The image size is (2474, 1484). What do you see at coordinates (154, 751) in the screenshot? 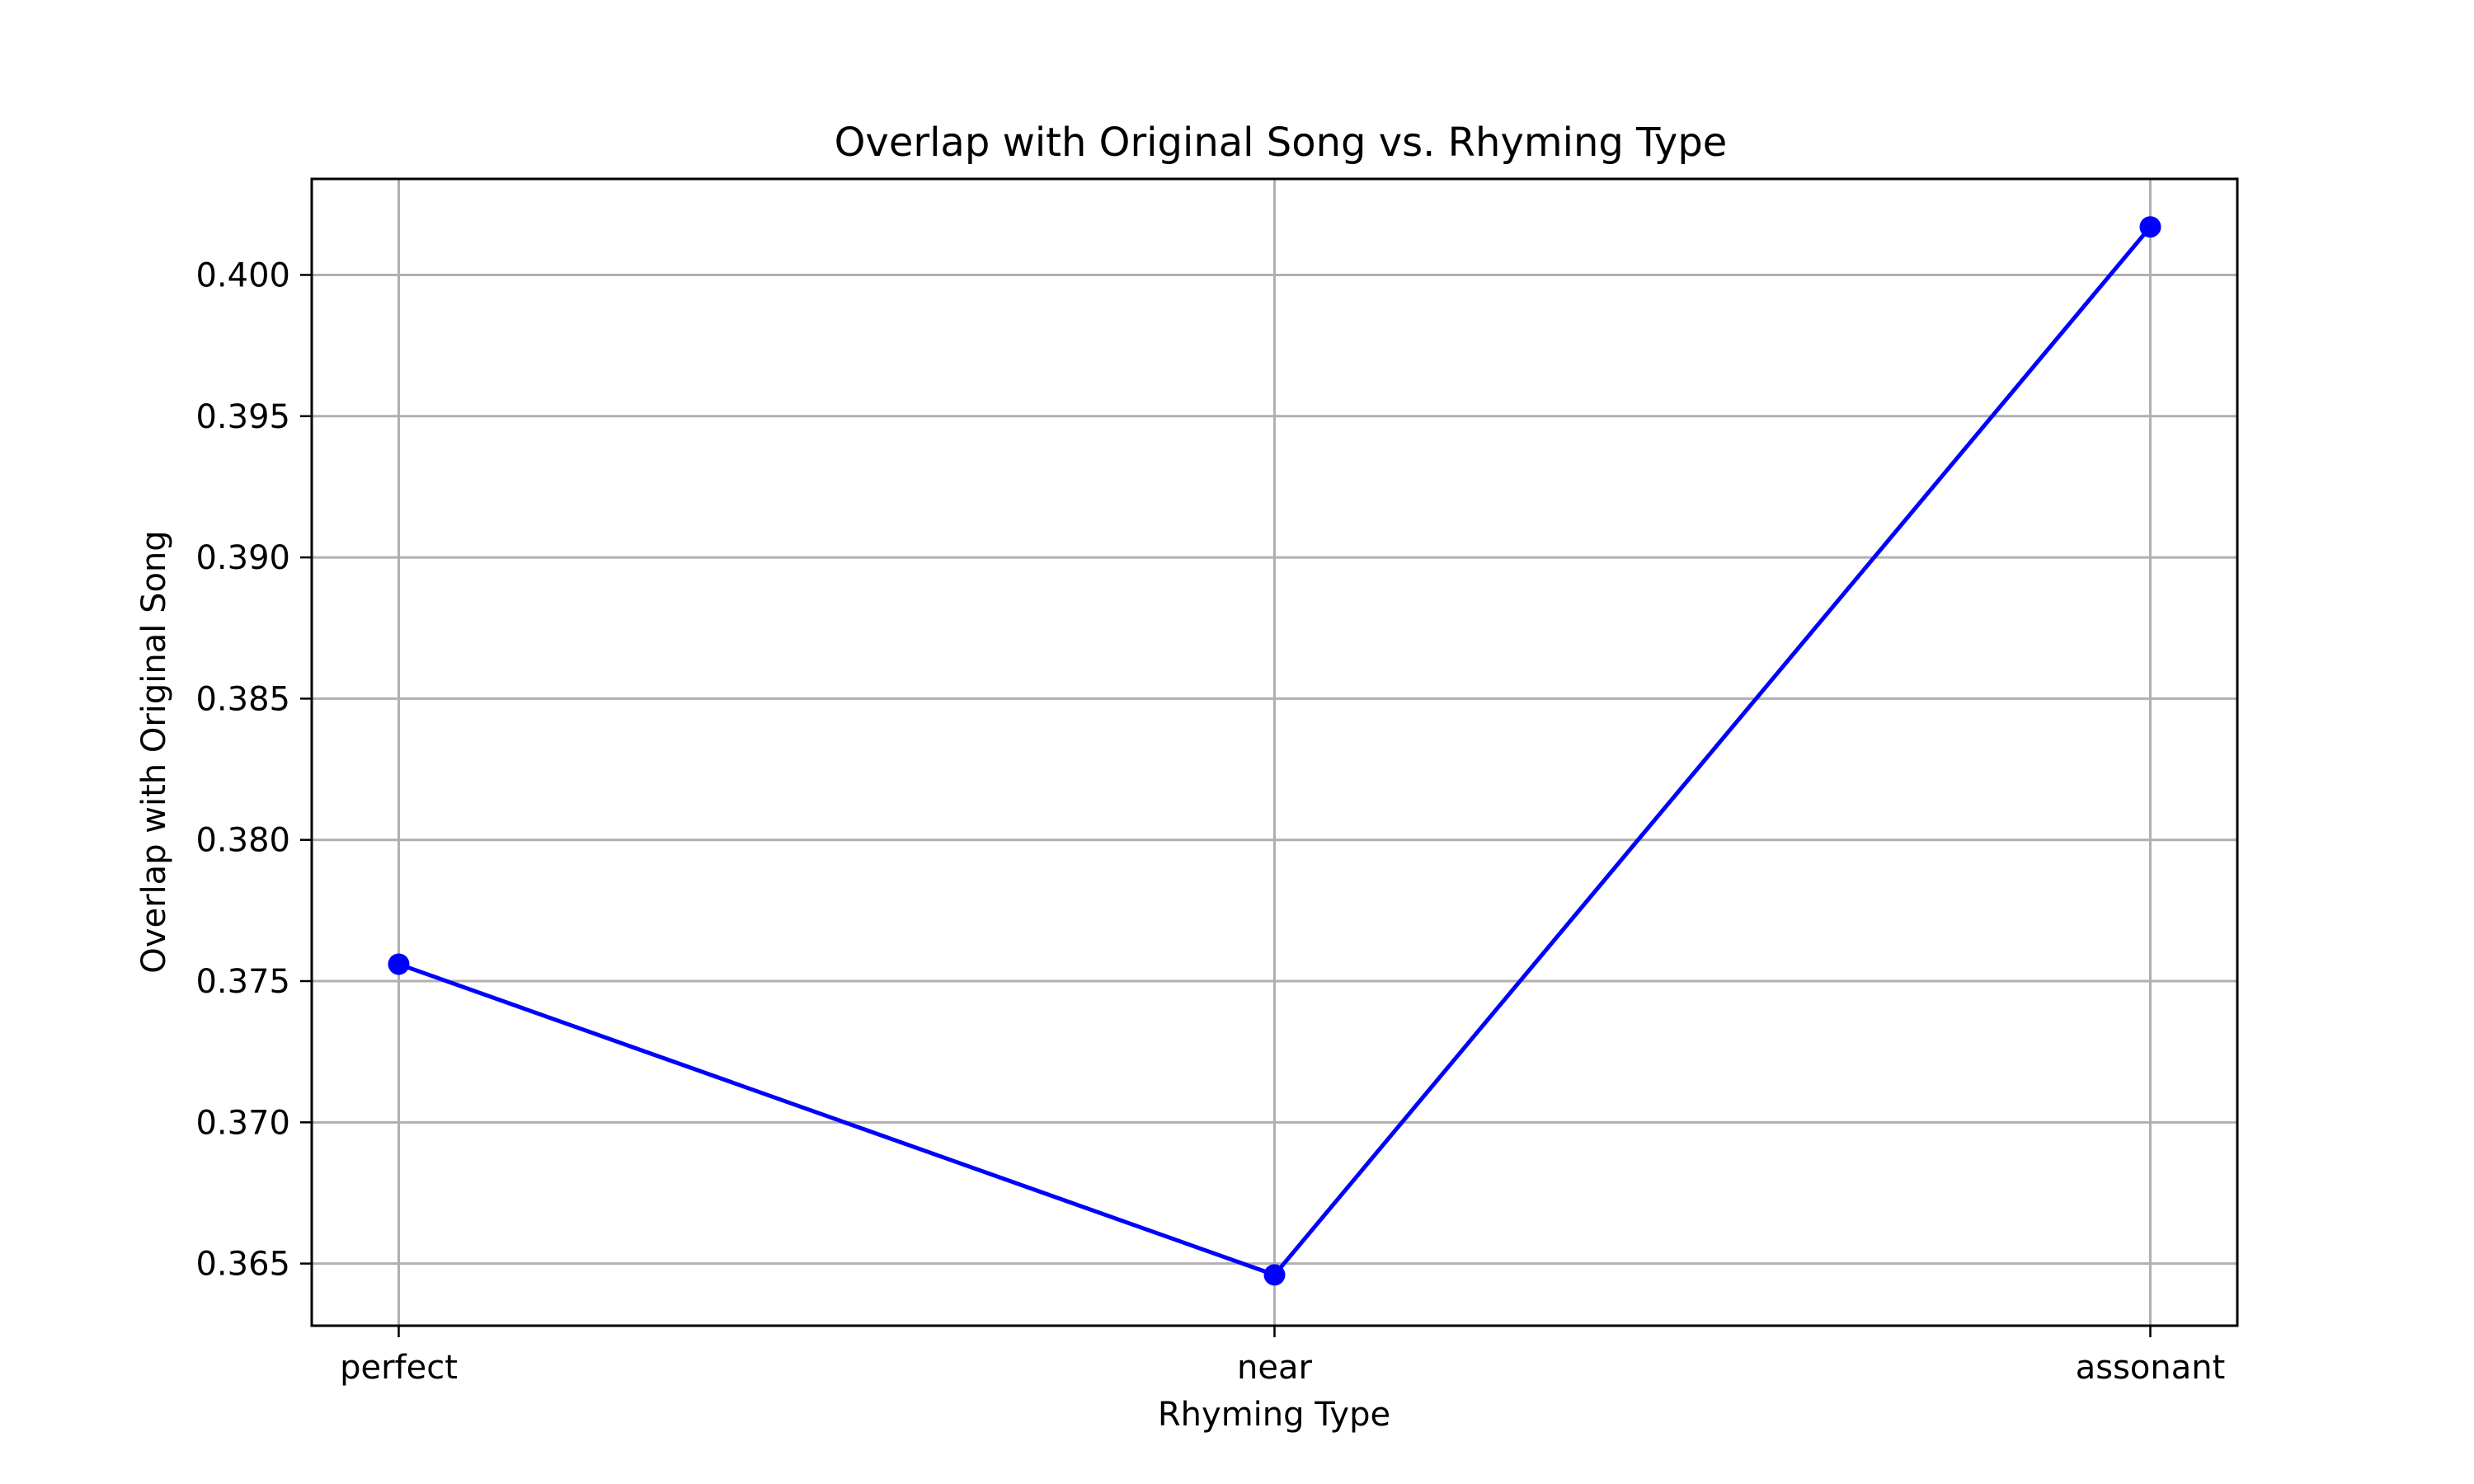
I see `y-axis-label: Overlap with Original Song` at bounding box center [154, 751].